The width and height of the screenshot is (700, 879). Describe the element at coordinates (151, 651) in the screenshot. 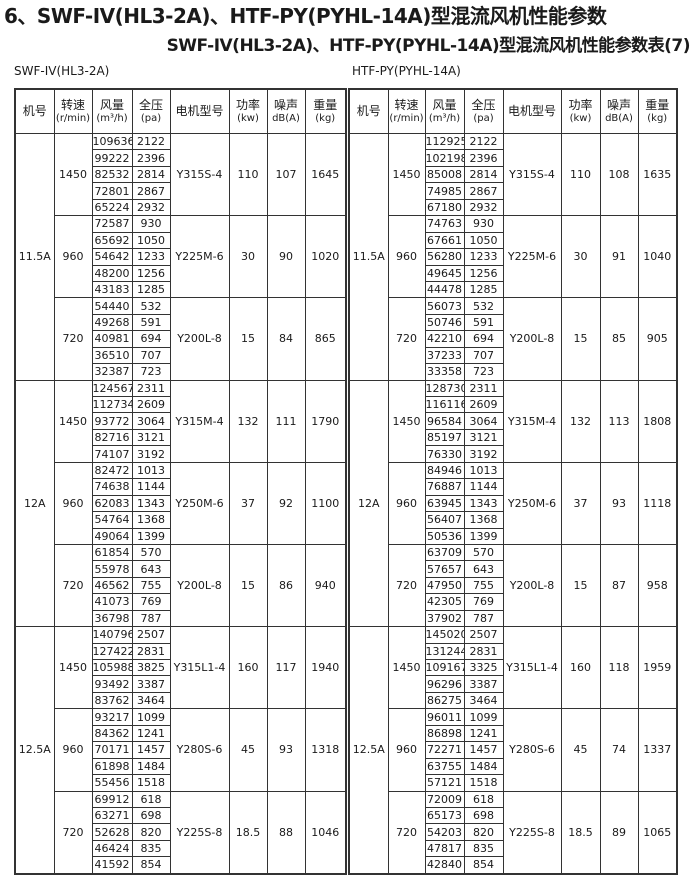

I see `pressure-cell: 2831` at that location.